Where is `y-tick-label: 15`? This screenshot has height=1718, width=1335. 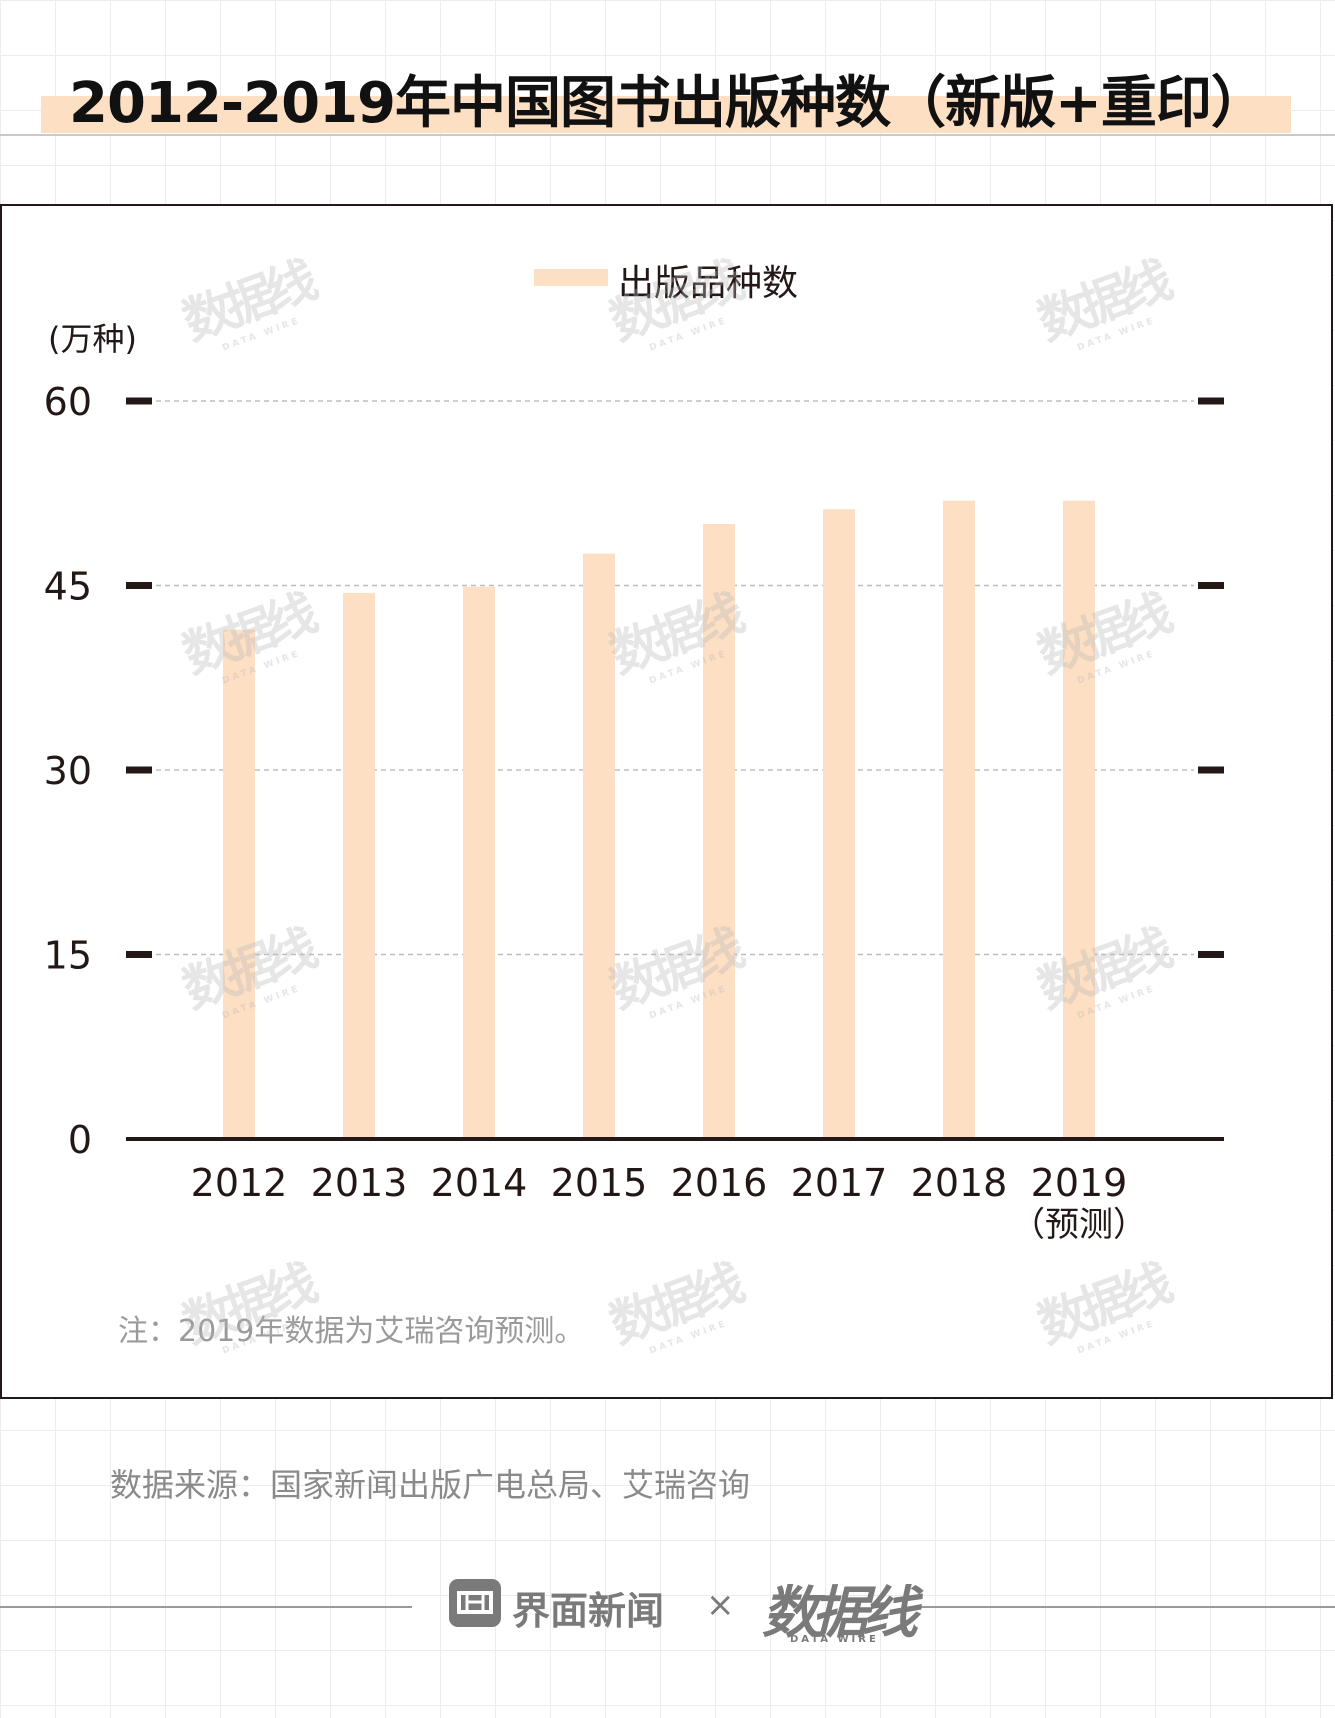 y-tick-label: 15 is located at coordinates (68, 956).